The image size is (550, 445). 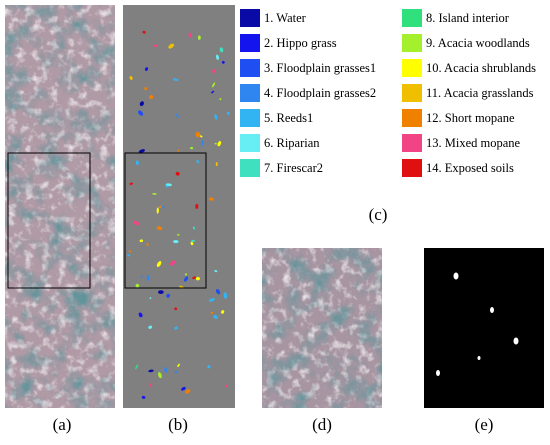 I want to click on legend-label: 9. Acacia woodlands, so click(x=478, y=43).